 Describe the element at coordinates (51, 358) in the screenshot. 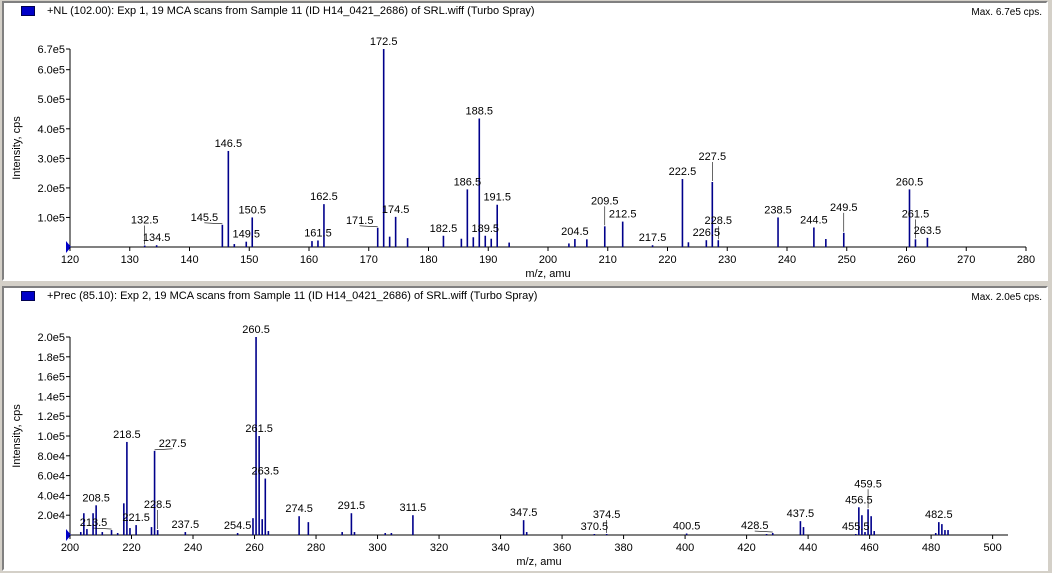

I see `y-tick-label: 1.8e5` at that location.